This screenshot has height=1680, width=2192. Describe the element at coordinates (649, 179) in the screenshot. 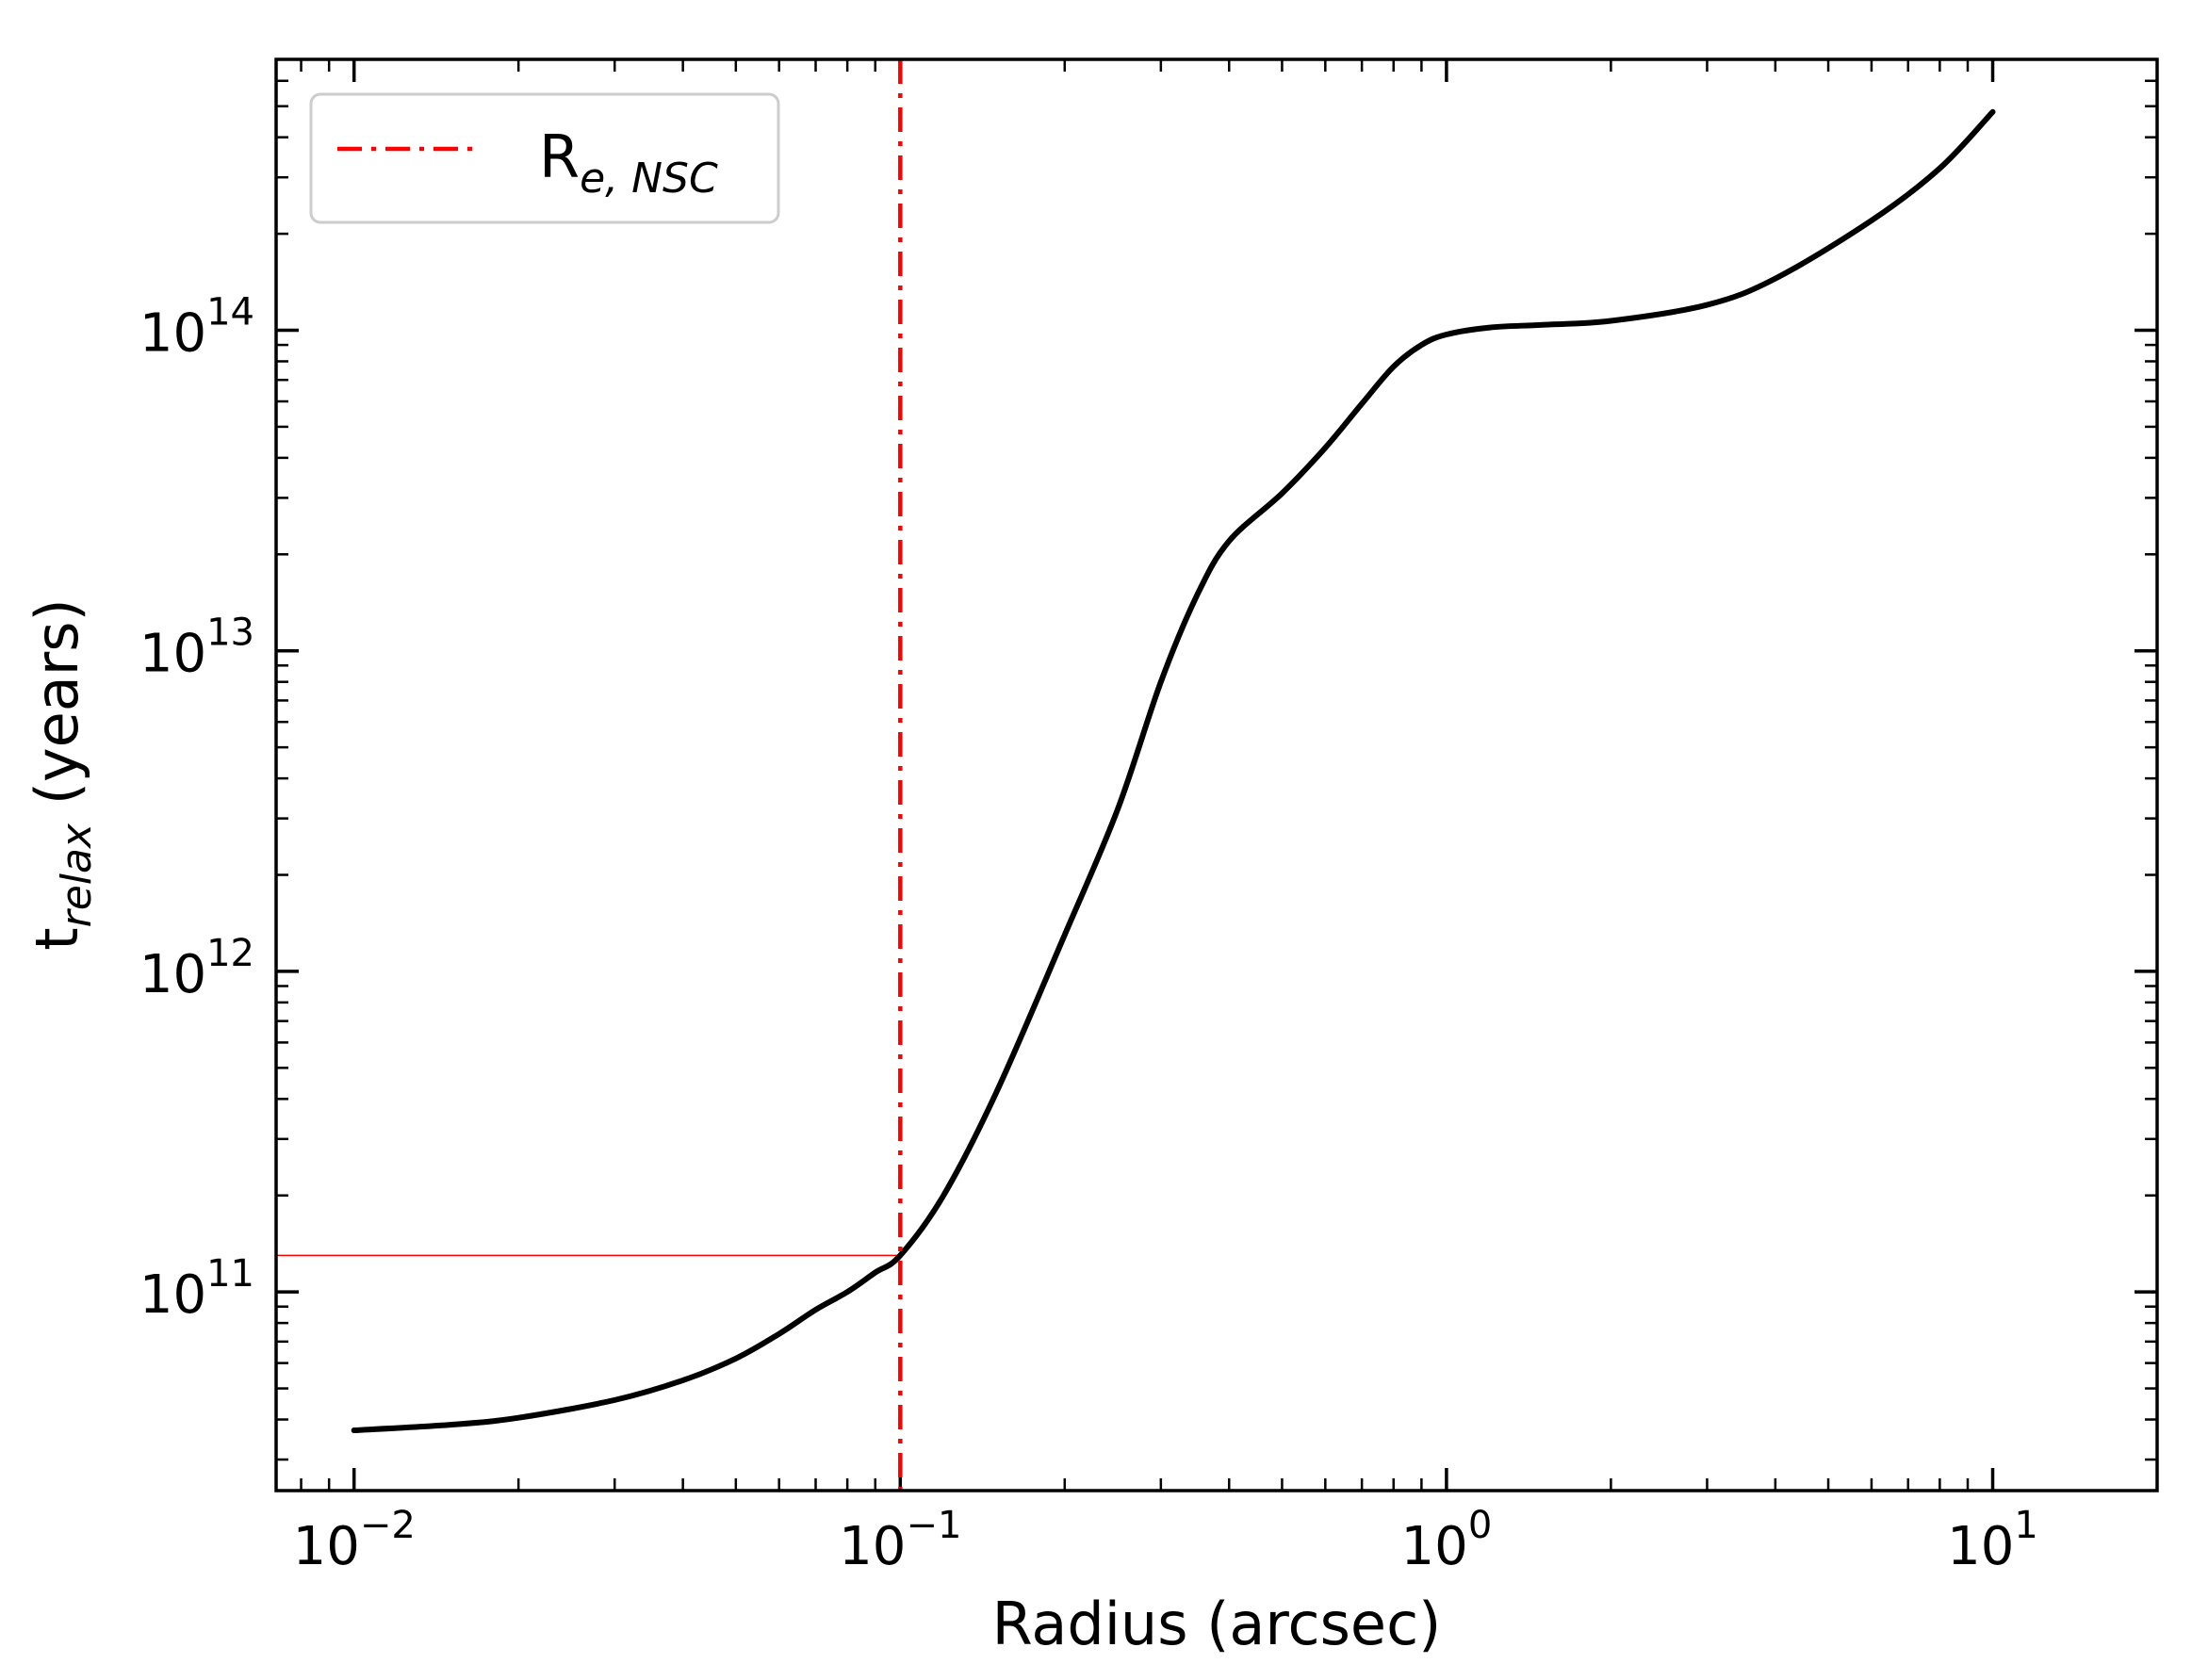

I see `legend-label-sub: e, NSC` at that location.